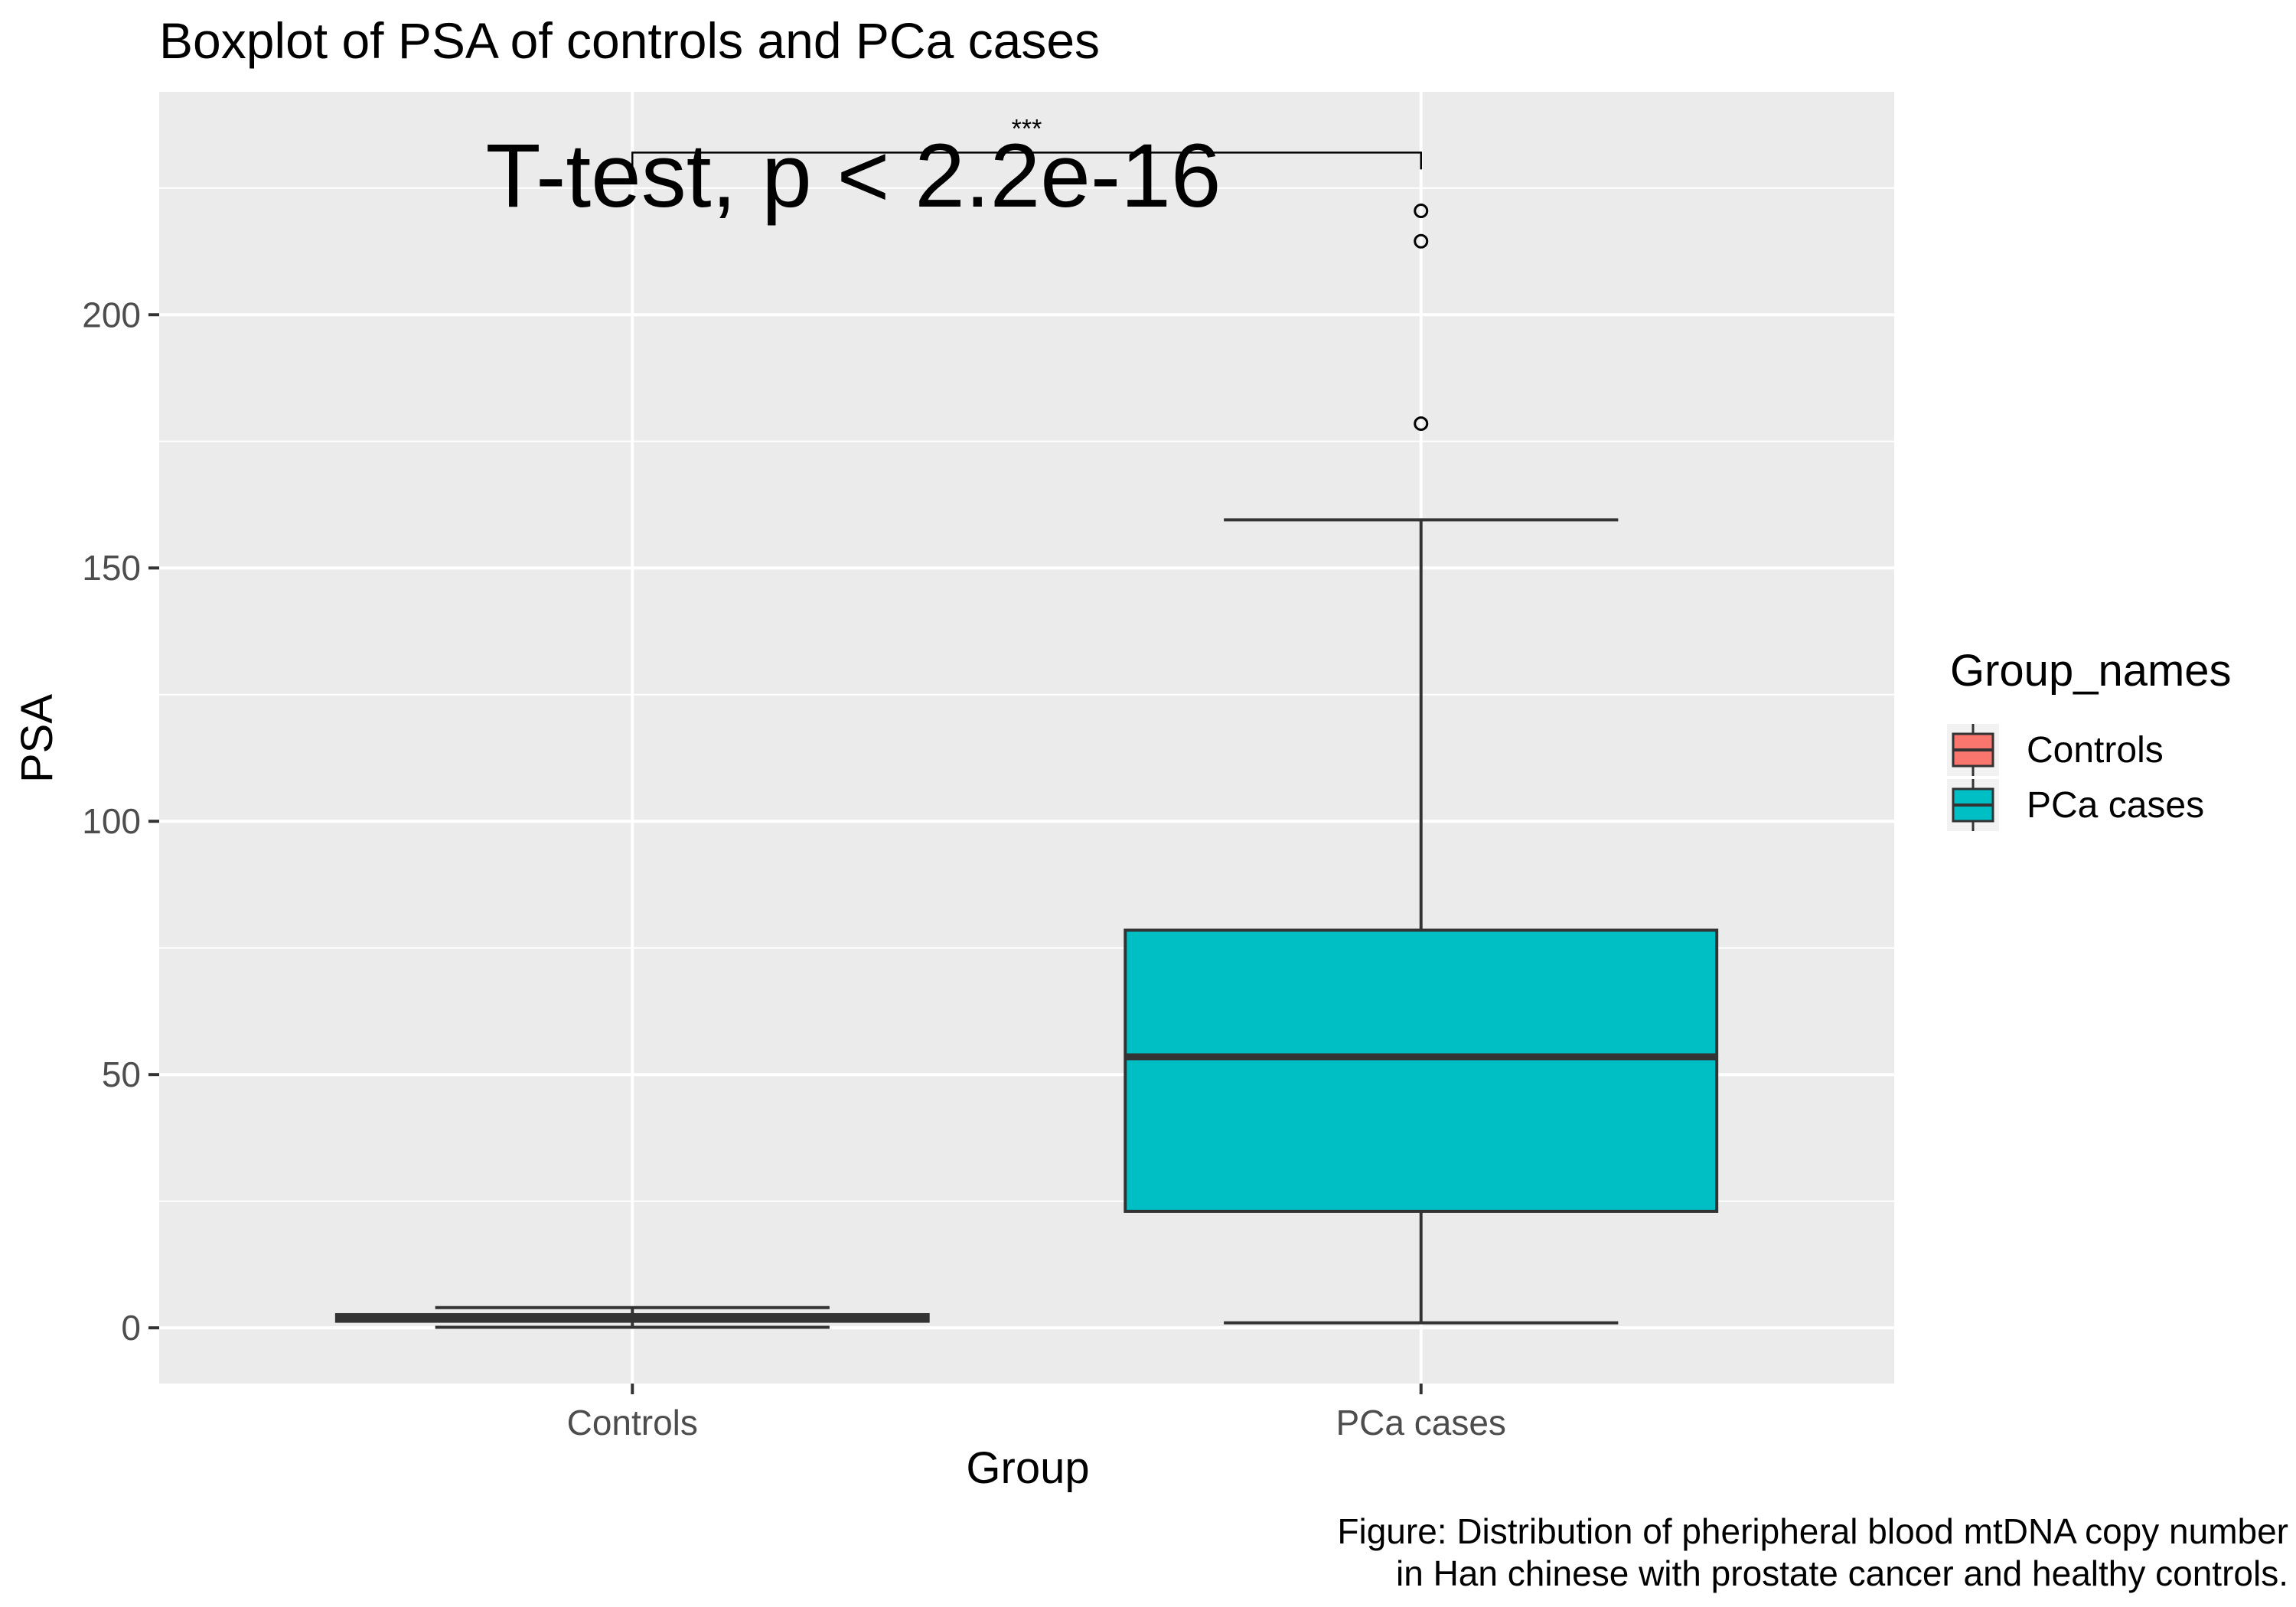 The width and height of the screenshot is (2296, 1607). I want to click on y-axis-title: PSA, so click(37, 738).